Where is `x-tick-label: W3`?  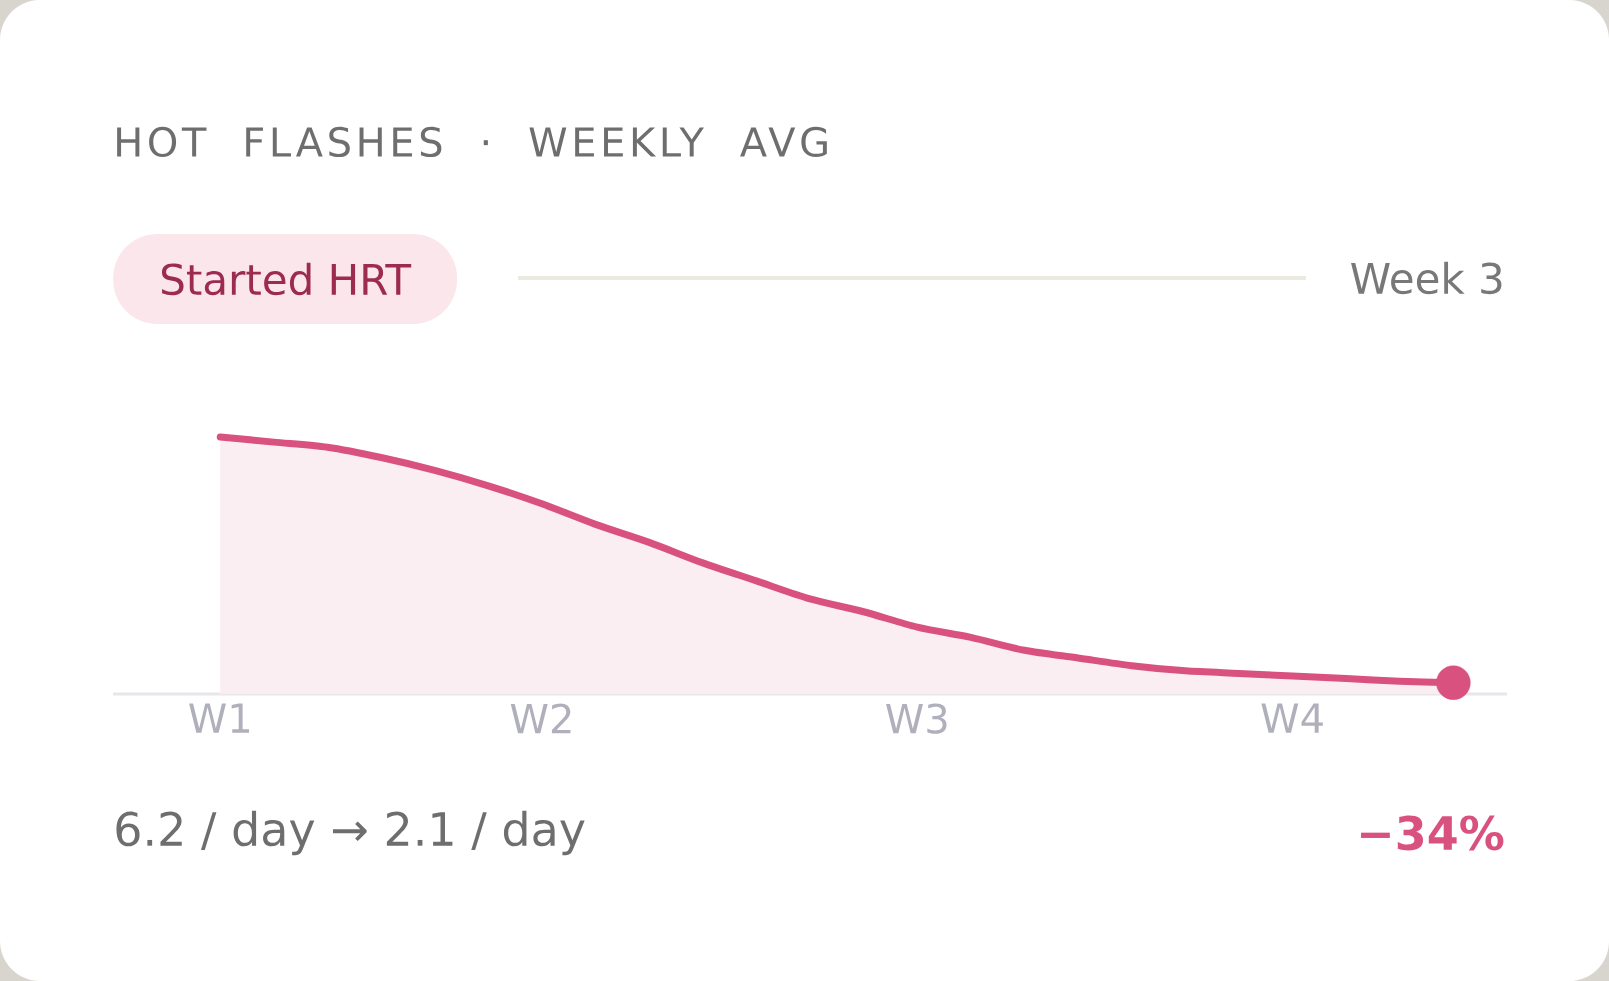 x-tick-label: W3 is located at coordinates (916, 718).